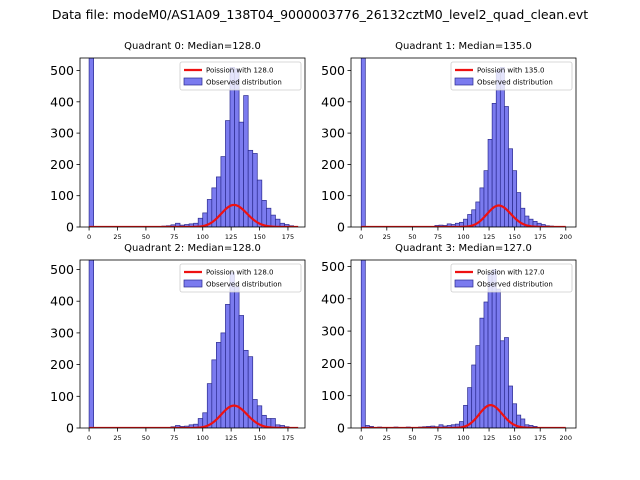  What do you see at coordinates (203, 438) in the screenshot?
I see `quadrant-2-xtick-label: 100` at bounding box center [203, 438].